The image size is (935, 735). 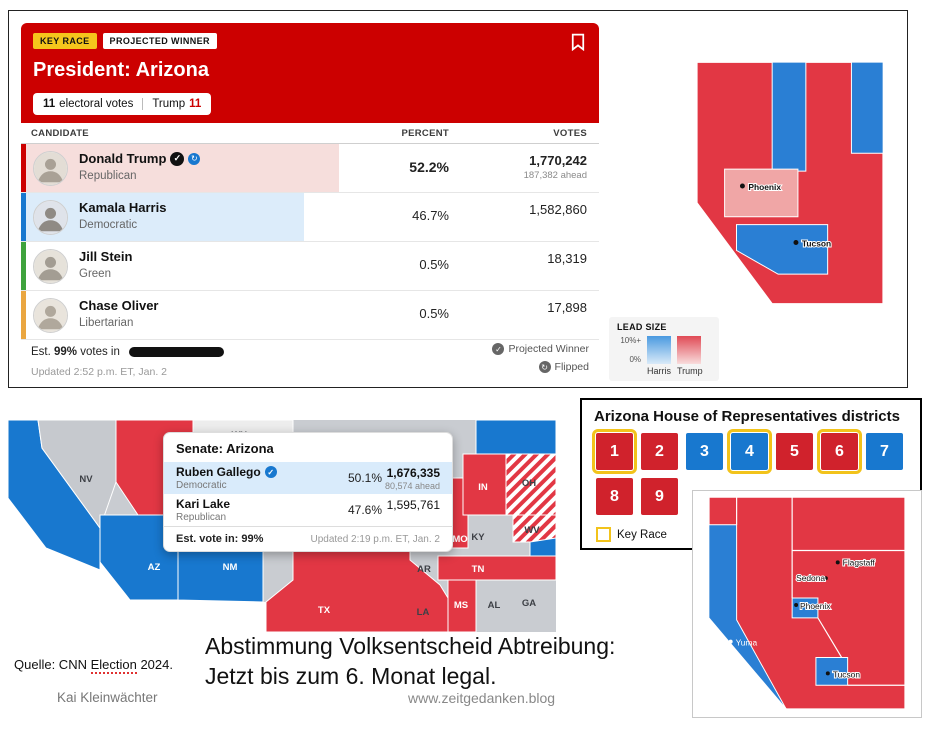 What do you see at coordinates (225, 448) in the screenshot?
I see `senate-popup-title: Senate: Arizona` at bounding box center [225, 448].